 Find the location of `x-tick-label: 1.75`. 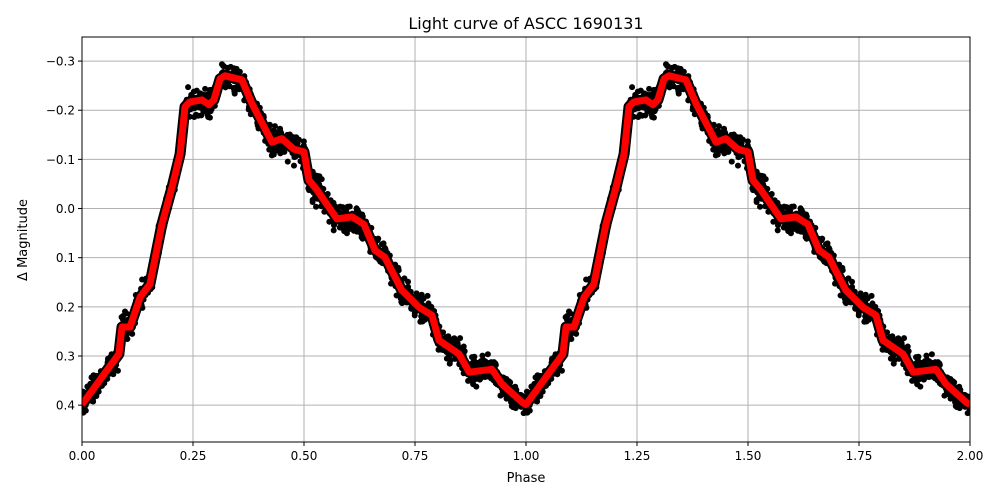

x-tick-label: 1.75 is located at coordinates (859, 456).